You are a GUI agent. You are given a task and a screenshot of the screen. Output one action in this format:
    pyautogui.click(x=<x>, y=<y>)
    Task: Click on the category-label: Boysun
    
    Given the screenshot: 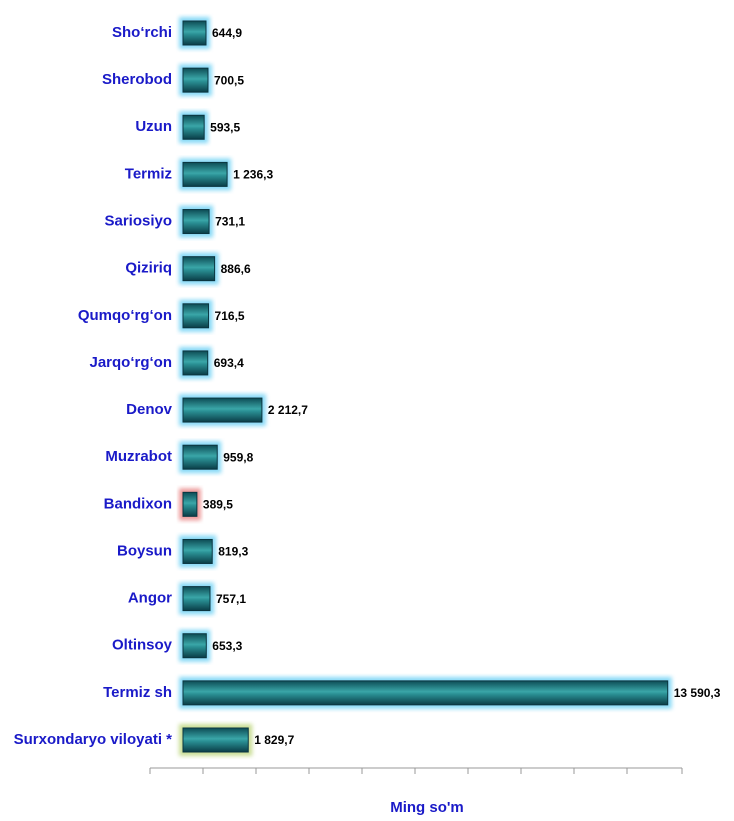 What is the action you would take?
    pyautogui.click(x=144, y=550)
    